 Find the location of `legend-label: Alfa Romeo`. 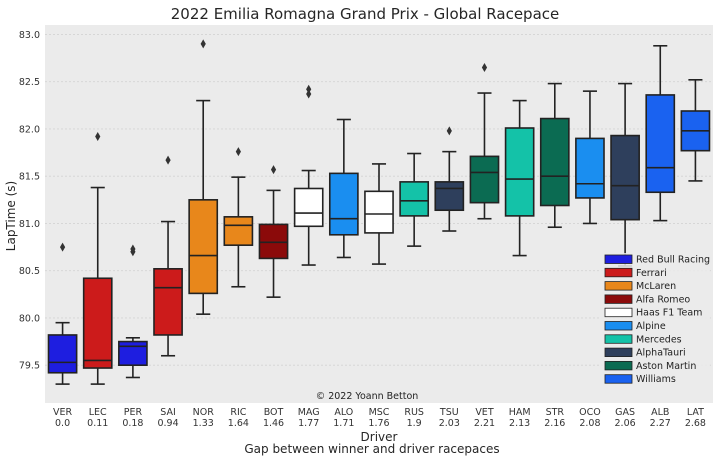

legend-label: Alfa Romeo is located at coordinates (663, 299).